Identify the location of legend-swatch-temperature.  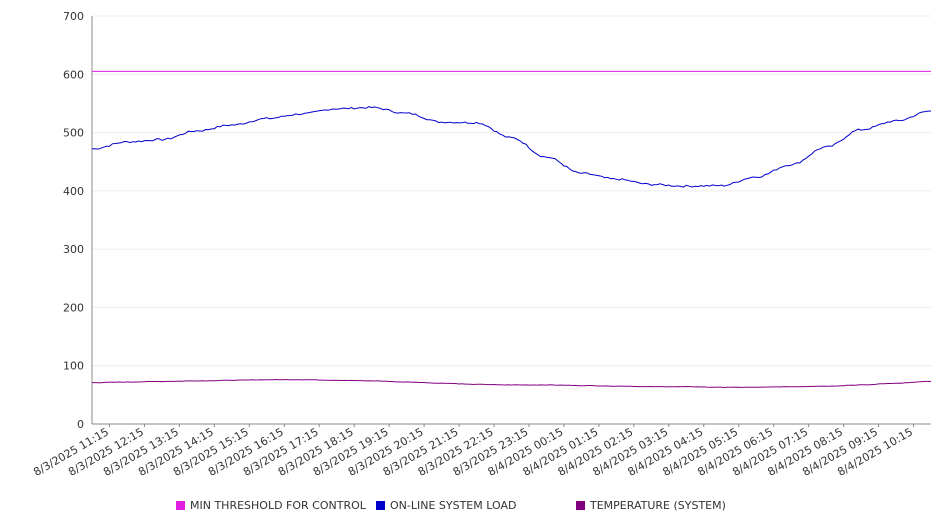
(580, 505).